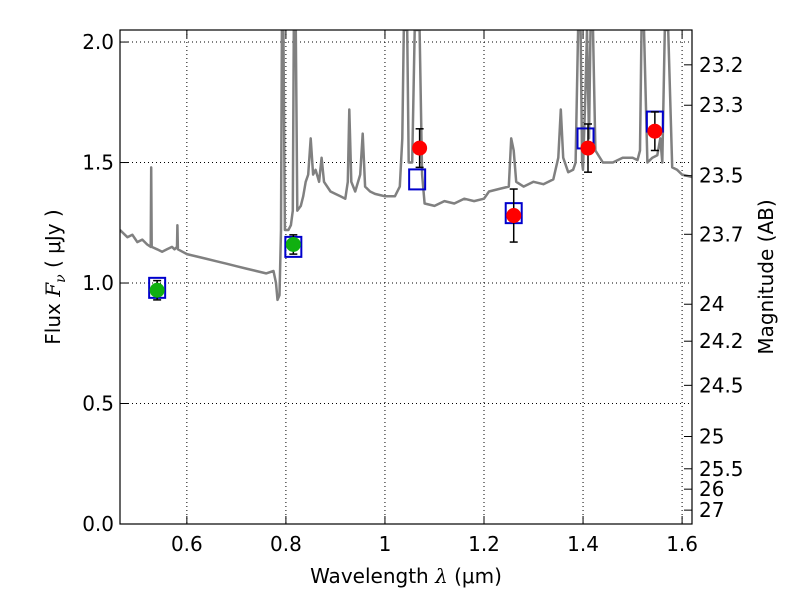 This screenshot has height=600, width=800. What do you see at coordinates (417, 179) in the screenshot?
I see `model-photometry-square` at bounding box center [417, 179].